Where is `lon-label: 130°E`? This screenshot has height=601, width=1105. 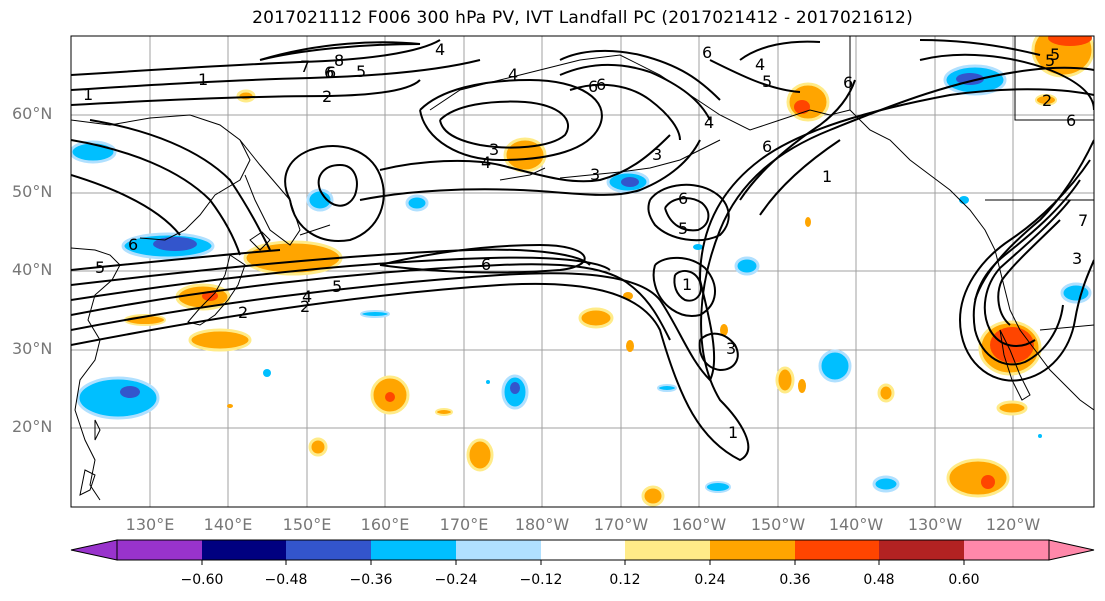 lon-label: 130°E is located at coordinates (150, 524).